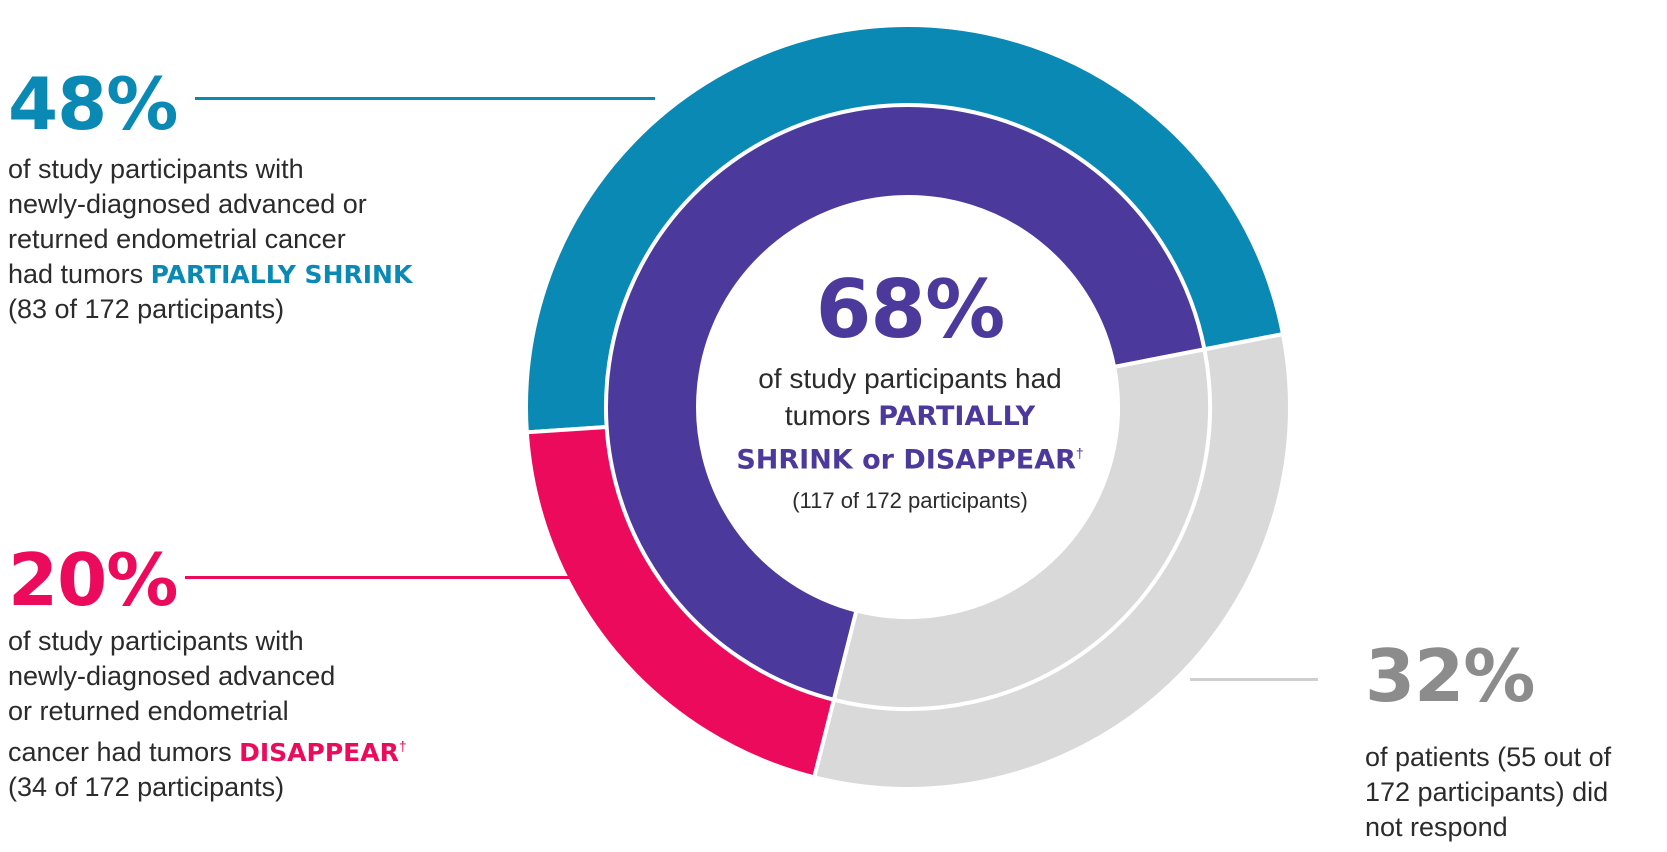 The width and height of the screenshot is (1667, 852). Describe the element at coordinates (146, 309) in the screenshot. I see `shrink-count: (83 of 172 participants)` at that location.